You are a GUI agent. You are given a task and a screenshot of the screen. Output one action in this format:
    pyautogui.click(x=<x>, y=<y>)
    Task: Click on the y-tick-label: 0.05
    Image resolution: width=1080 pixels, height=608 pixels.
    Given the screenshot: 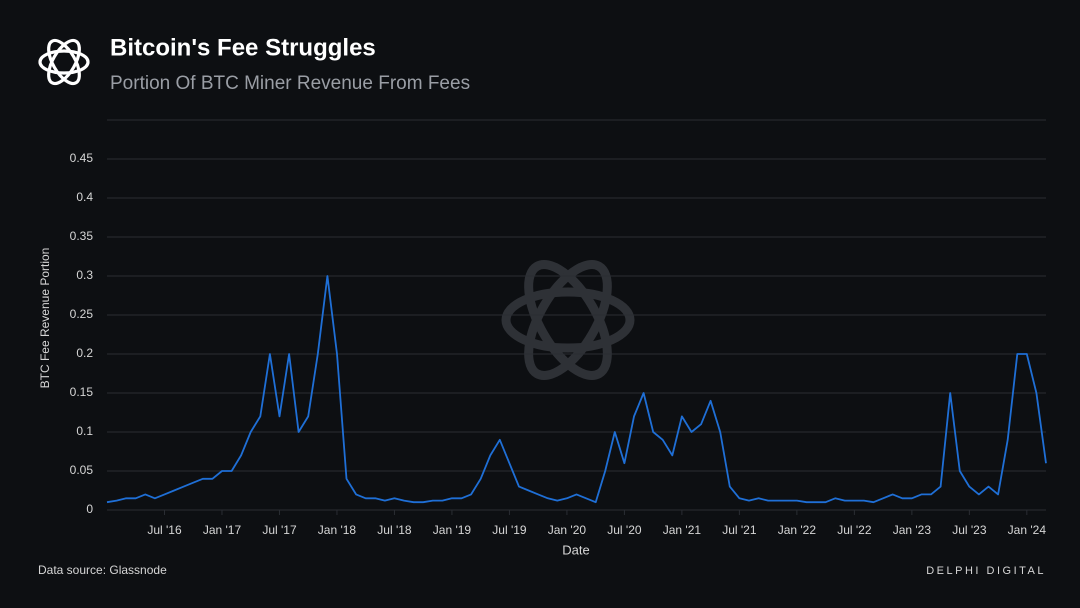 What is the action you would take?
    pyautogui.click(x=82, y=470)
    